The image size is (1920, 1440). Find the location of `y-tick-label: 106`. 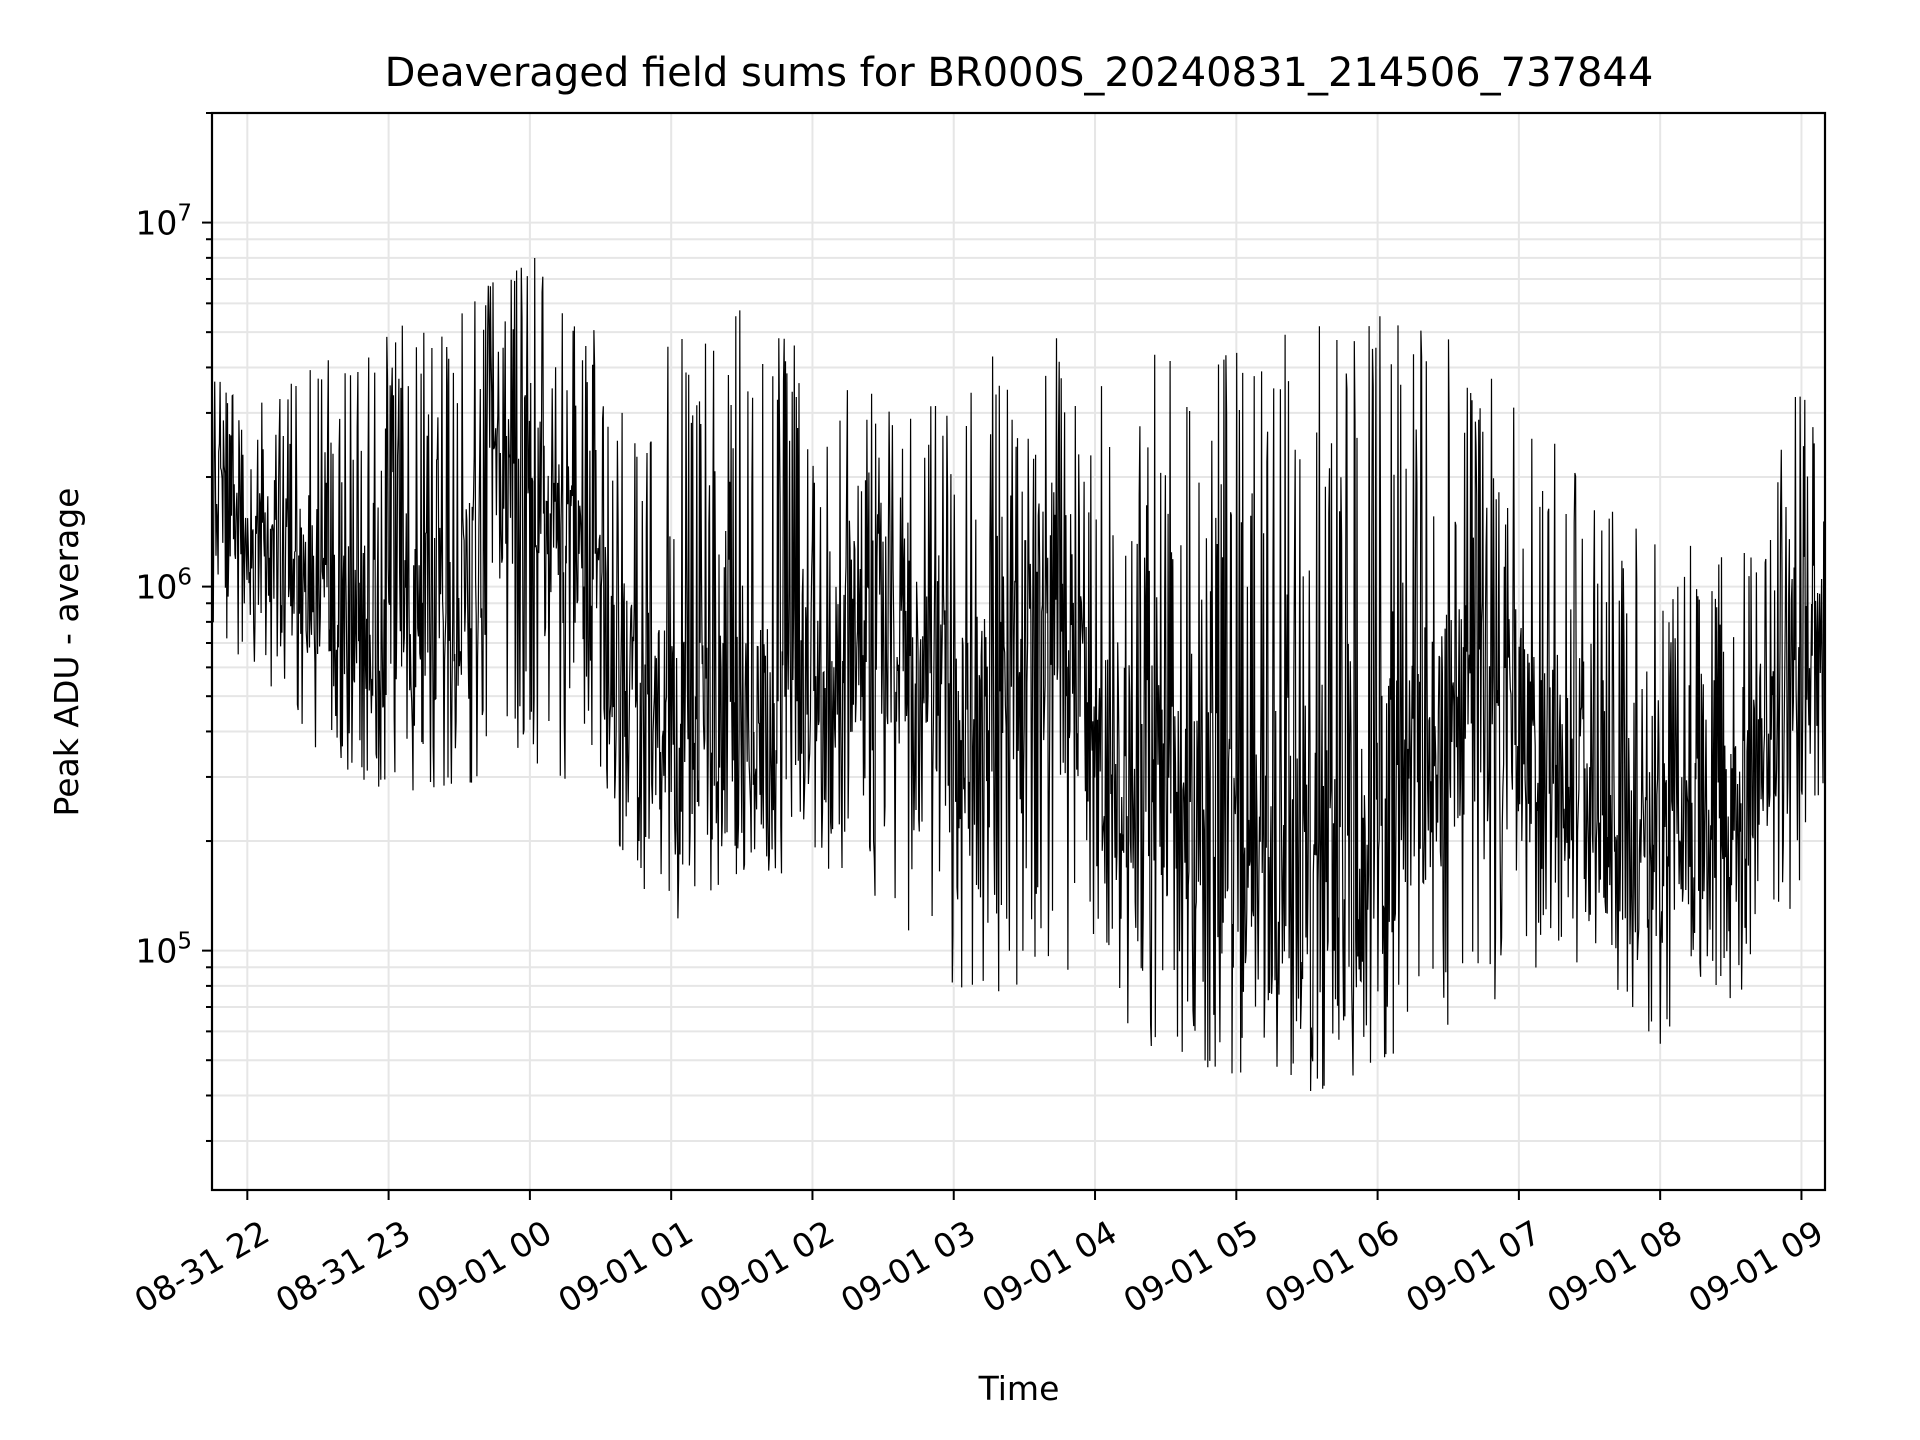

y-tick-label: 106 is located at coordinates (163, 586).